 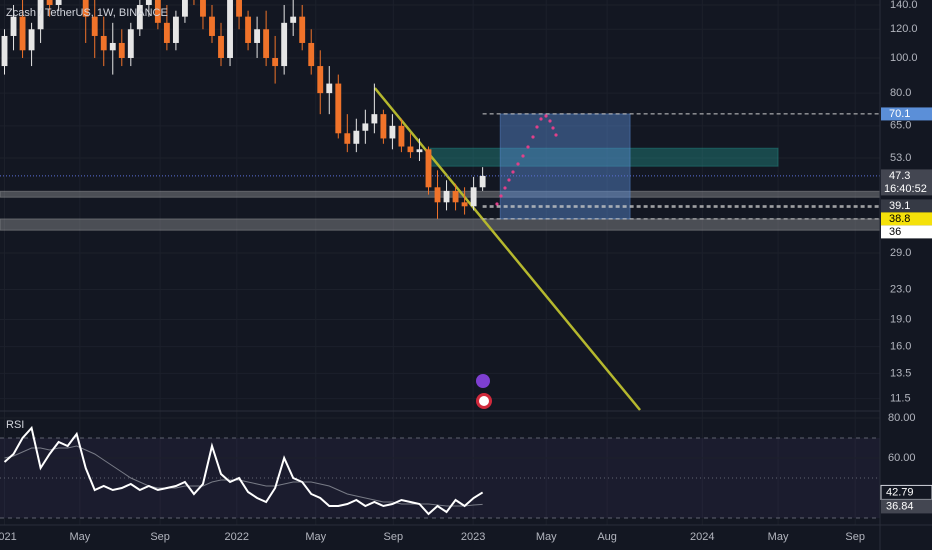 What do you see at coordinates (900, 93) in the screenshot?
I see `y-tick-label: 80.0` at bounding box center [900, 93].